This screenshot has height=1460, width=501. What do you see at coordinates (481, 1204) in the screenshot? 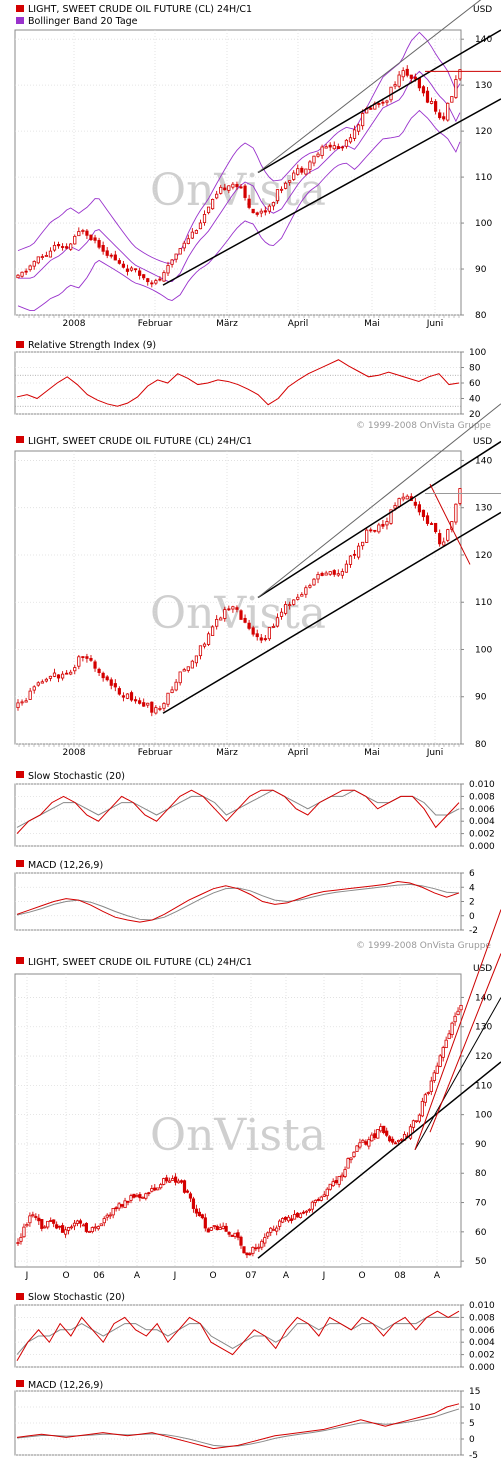
I see `y-tick-label: 70` at bounding box center [481, 1204].